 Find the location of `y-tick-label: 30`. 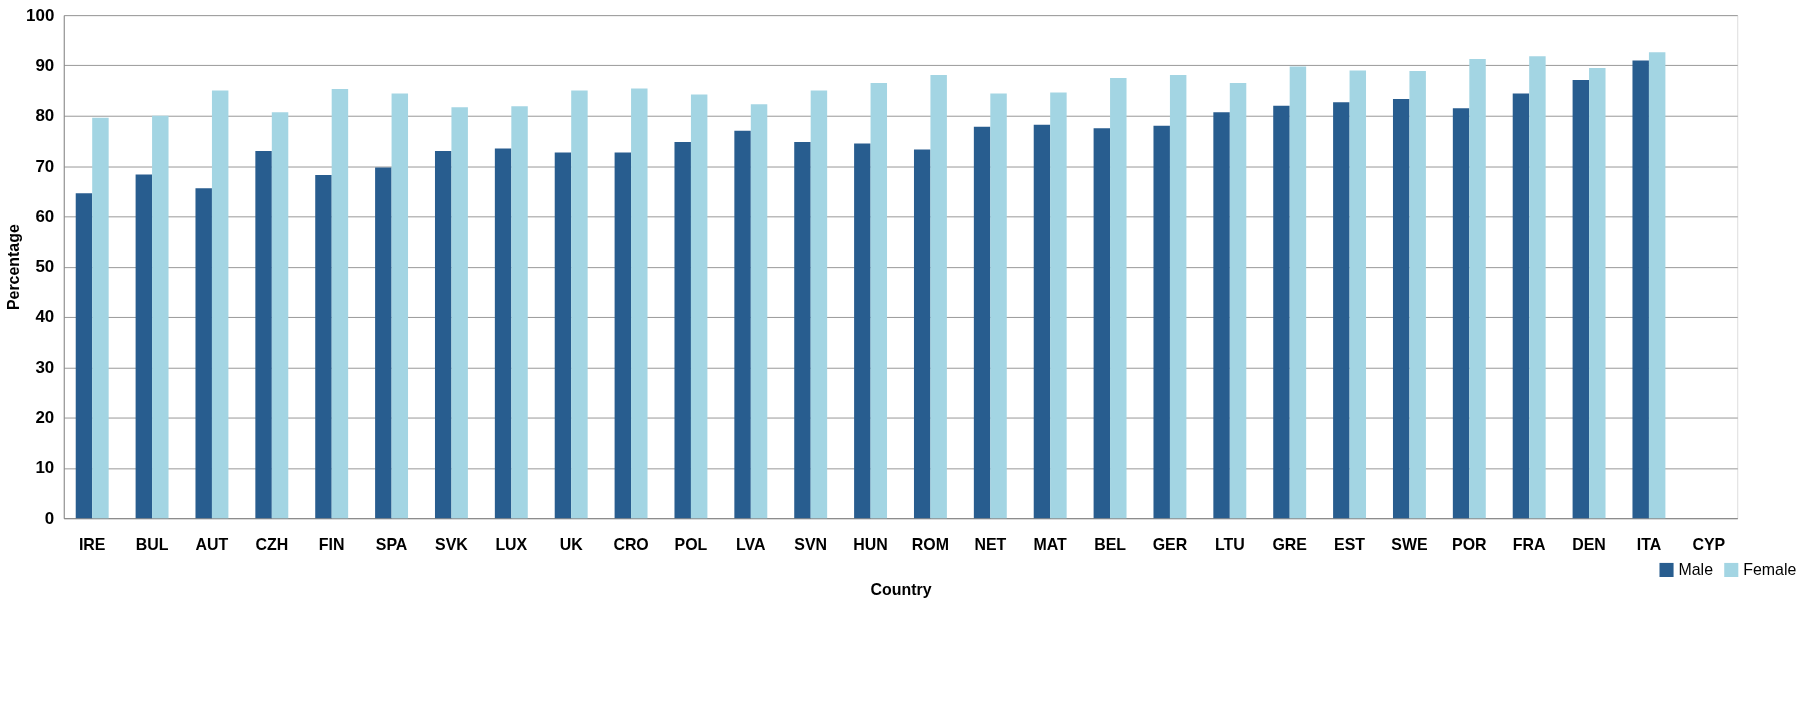

y-tick-label: 30 is located at coordinates (45, 367).